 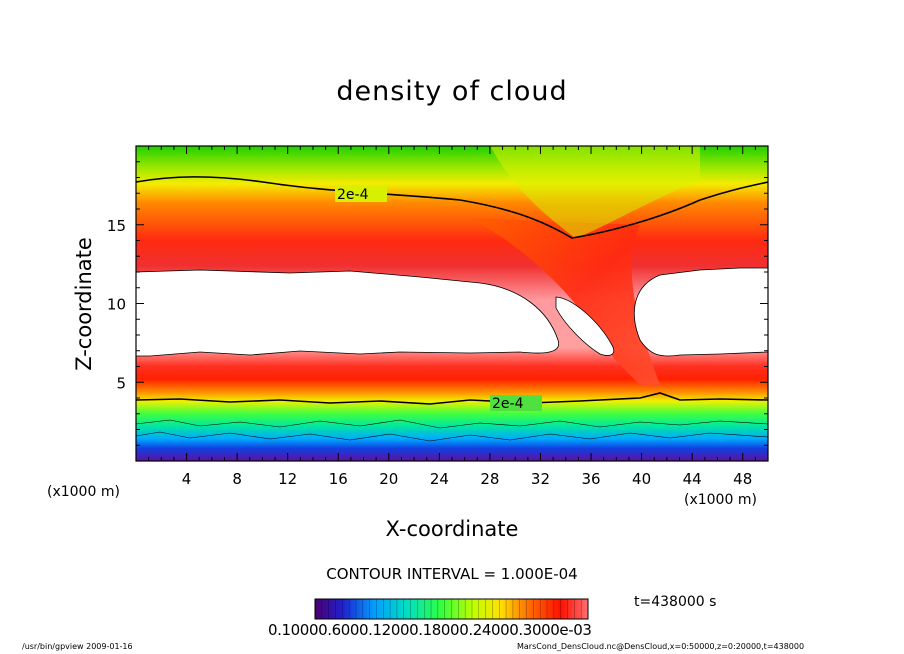 I want to click on x-axis-label: X-coordinate, so click(x=452, y=529).